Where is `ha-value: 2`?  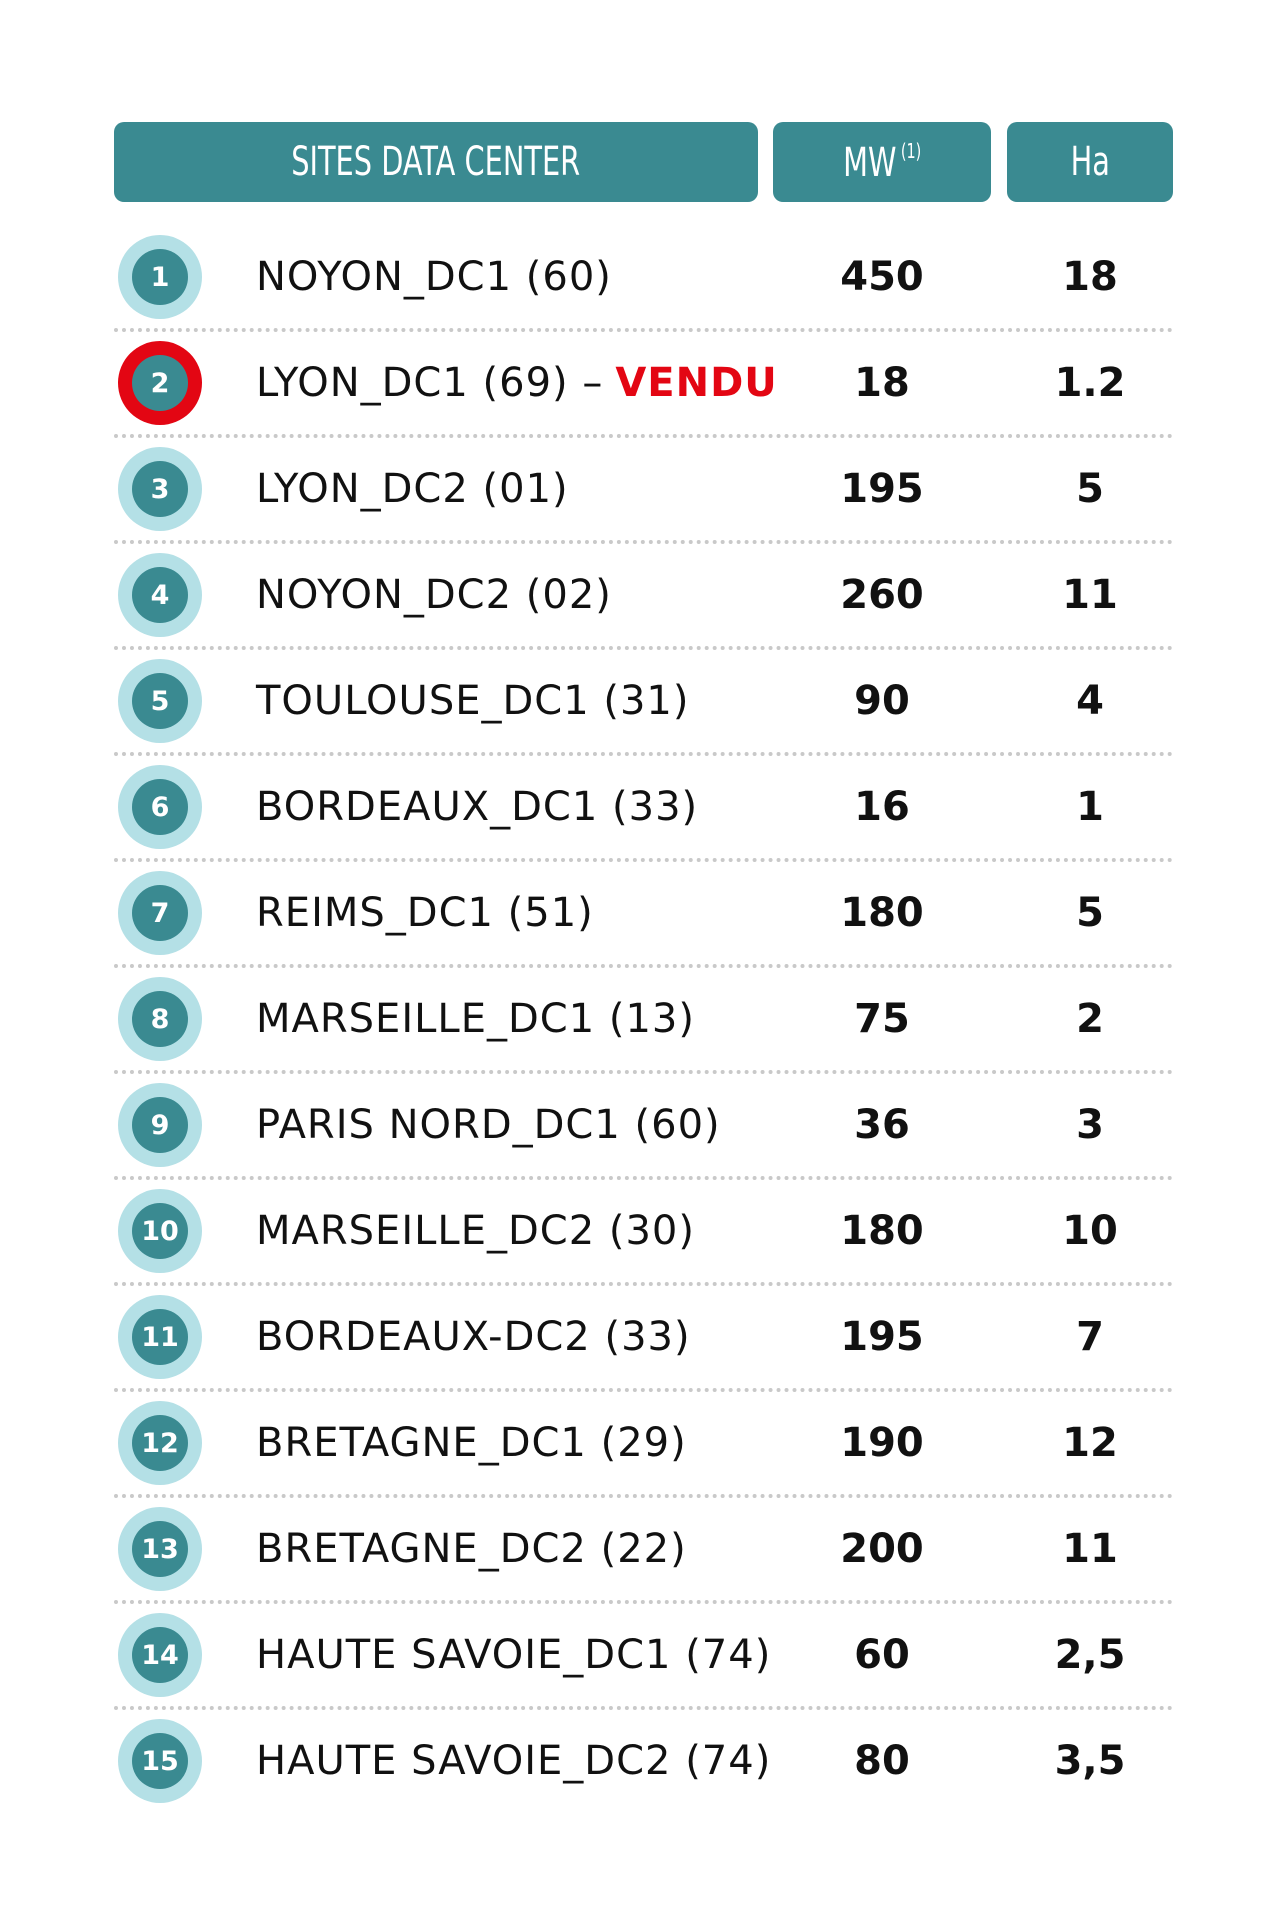 ha-value: 2 is located at coordinates (1090, 1019).